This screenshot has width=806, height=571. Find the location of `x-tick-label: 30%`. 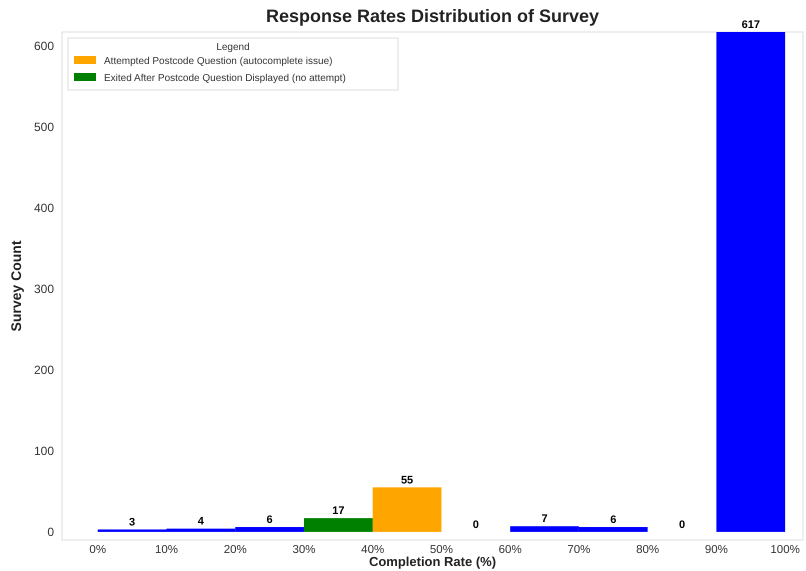

x-tick-label: 30% is located at coordinates (304, 550).